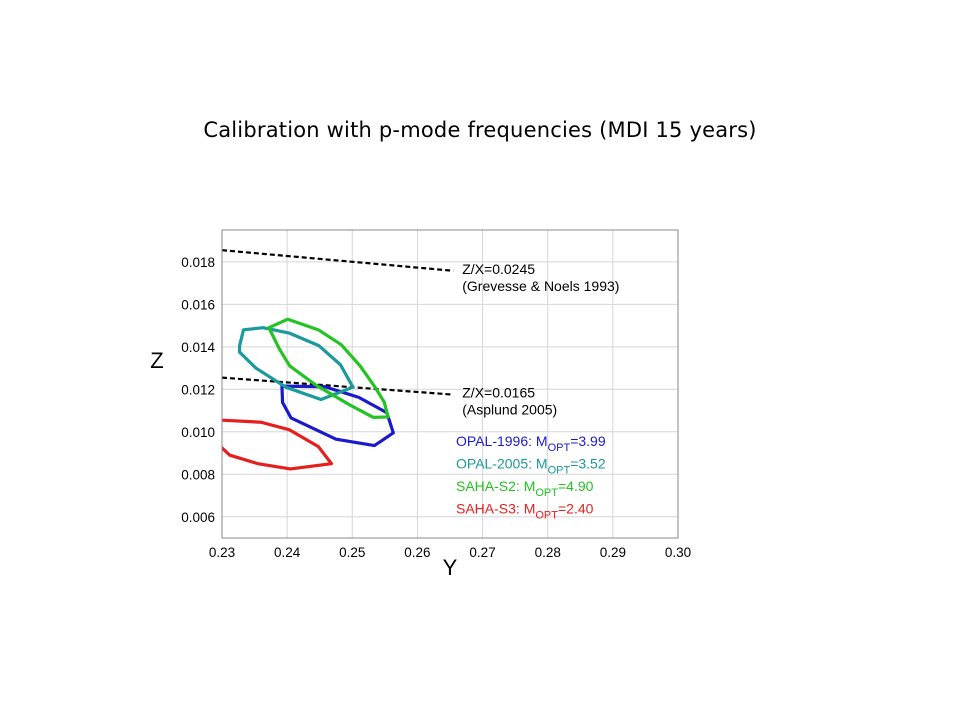 This screenshot has width=960, height=720. What do you see at coordinates (222, 552) in the screenshot?
I see `x-tick-label: 0.23` at bounding box center [222, 552].